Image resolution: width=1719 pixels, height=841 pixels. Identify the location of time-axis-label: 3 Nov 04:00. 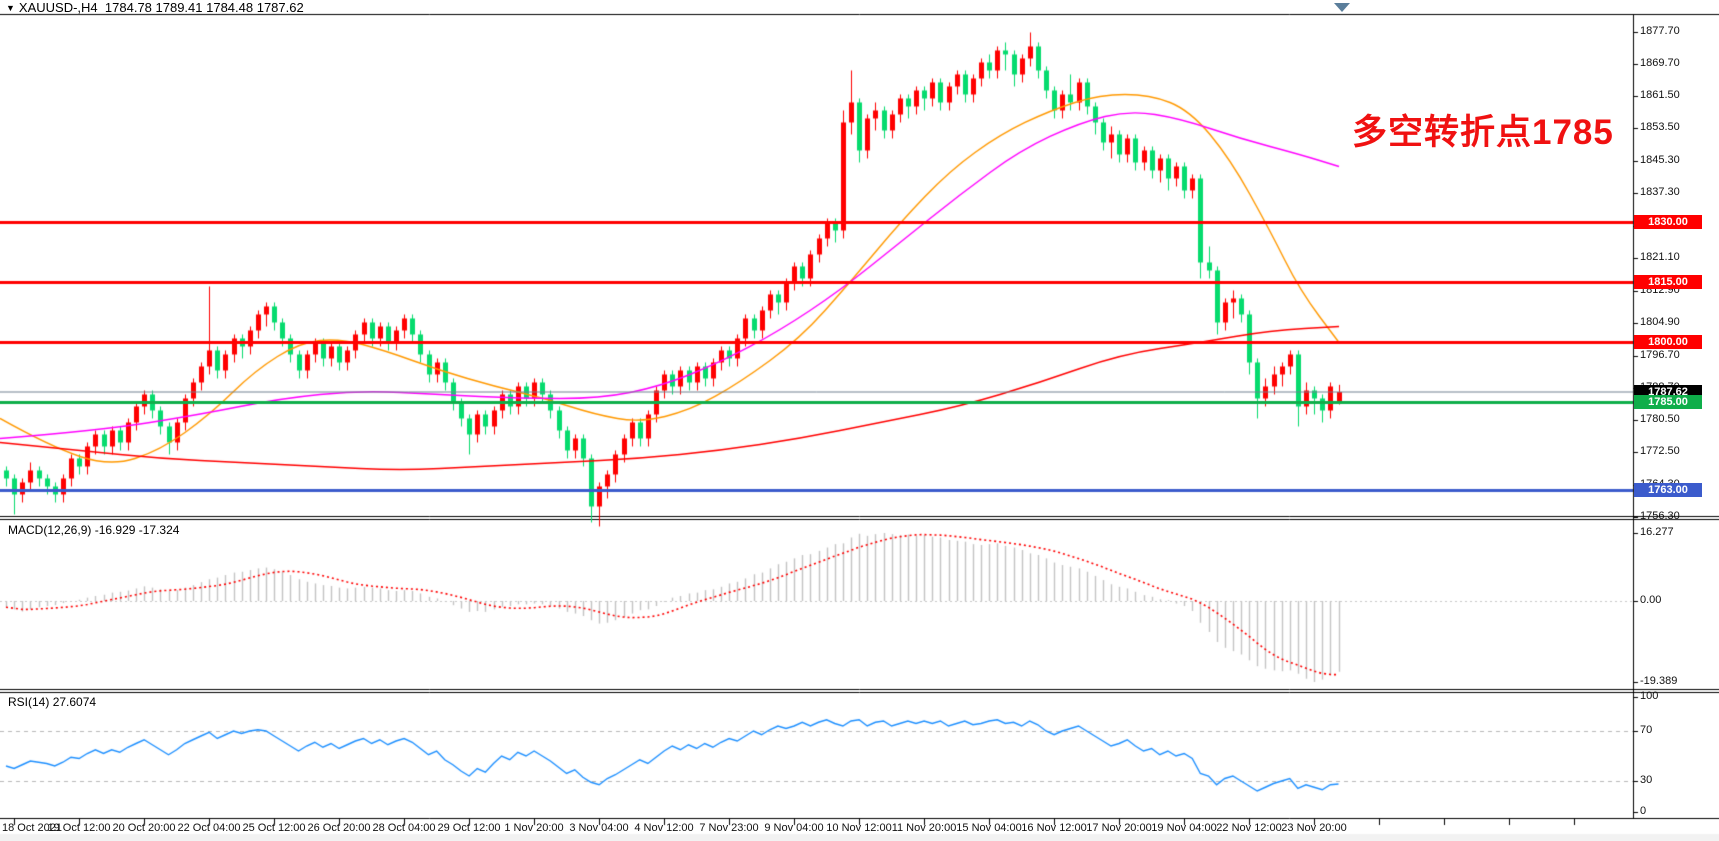
(599, 828).